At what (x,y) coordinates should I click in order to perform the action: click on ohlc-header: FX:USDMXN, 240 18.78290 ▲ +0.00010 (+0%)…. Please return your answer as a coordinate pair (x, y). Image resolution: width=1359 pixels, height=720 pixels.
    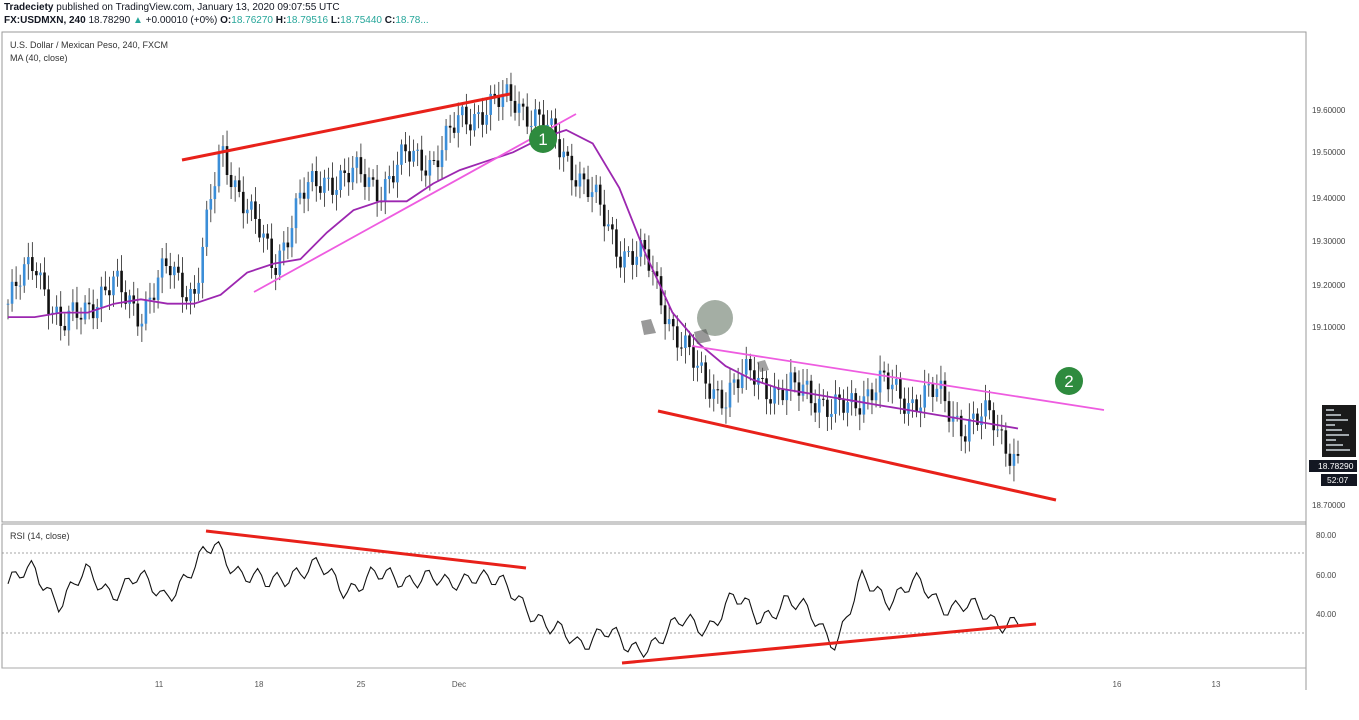
    Looking at the image, I should click on (216, 20).